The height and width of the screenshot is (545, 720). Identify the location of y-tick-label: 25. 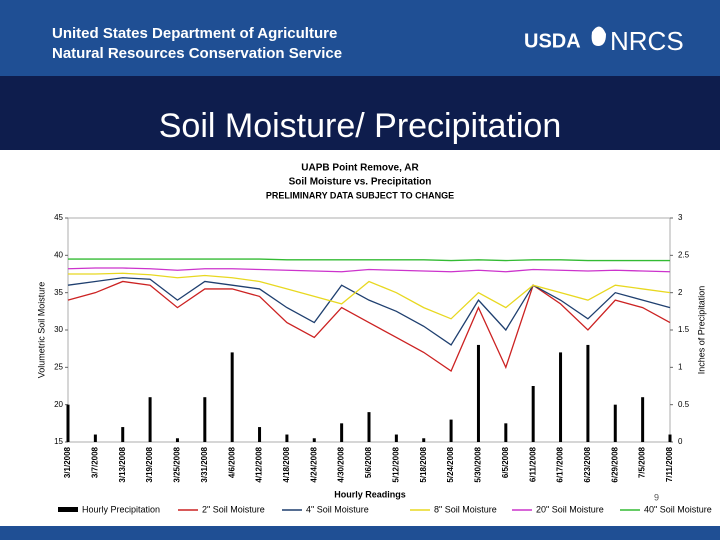
(58, 366).